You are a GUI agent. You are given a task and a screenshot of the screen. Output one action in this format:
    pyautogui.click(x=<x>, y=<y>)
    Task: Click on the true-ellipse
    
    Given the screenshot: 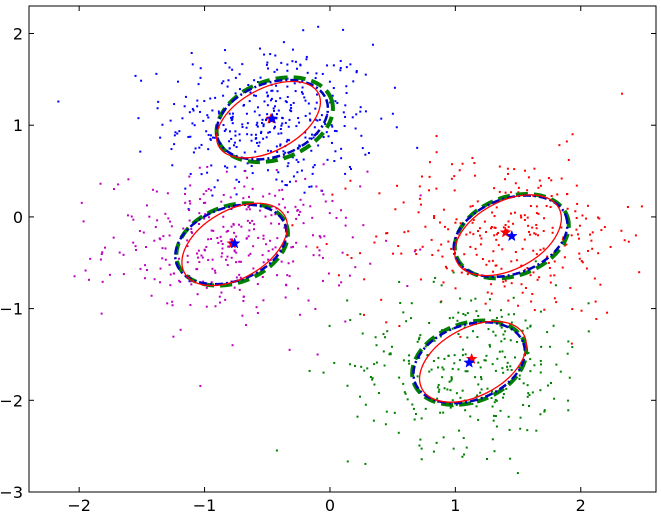 What is the action you would take?
    pyautogui.click(x=268, y=119)
    